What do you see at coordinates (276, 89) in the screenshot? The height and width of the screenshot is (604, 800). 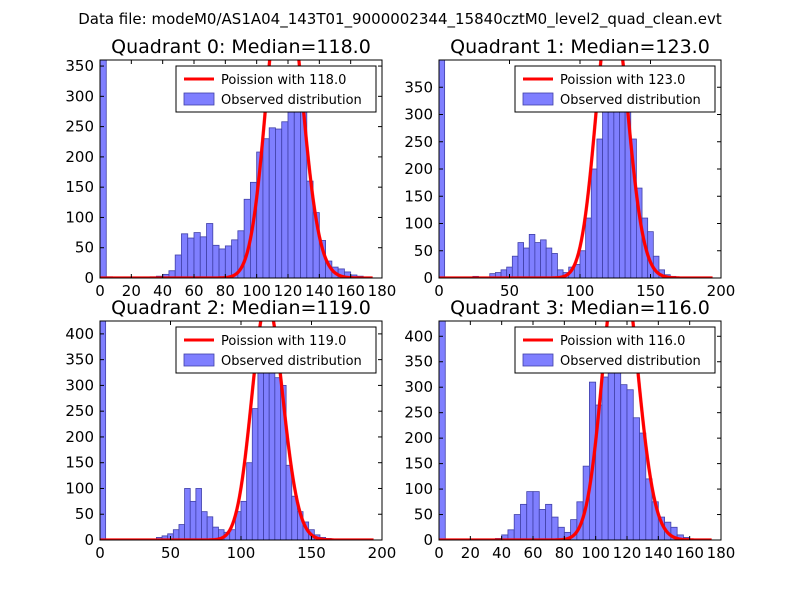 I see `legend: Poission with 118.0 Observed distribution` at bounding box center [276, 89].